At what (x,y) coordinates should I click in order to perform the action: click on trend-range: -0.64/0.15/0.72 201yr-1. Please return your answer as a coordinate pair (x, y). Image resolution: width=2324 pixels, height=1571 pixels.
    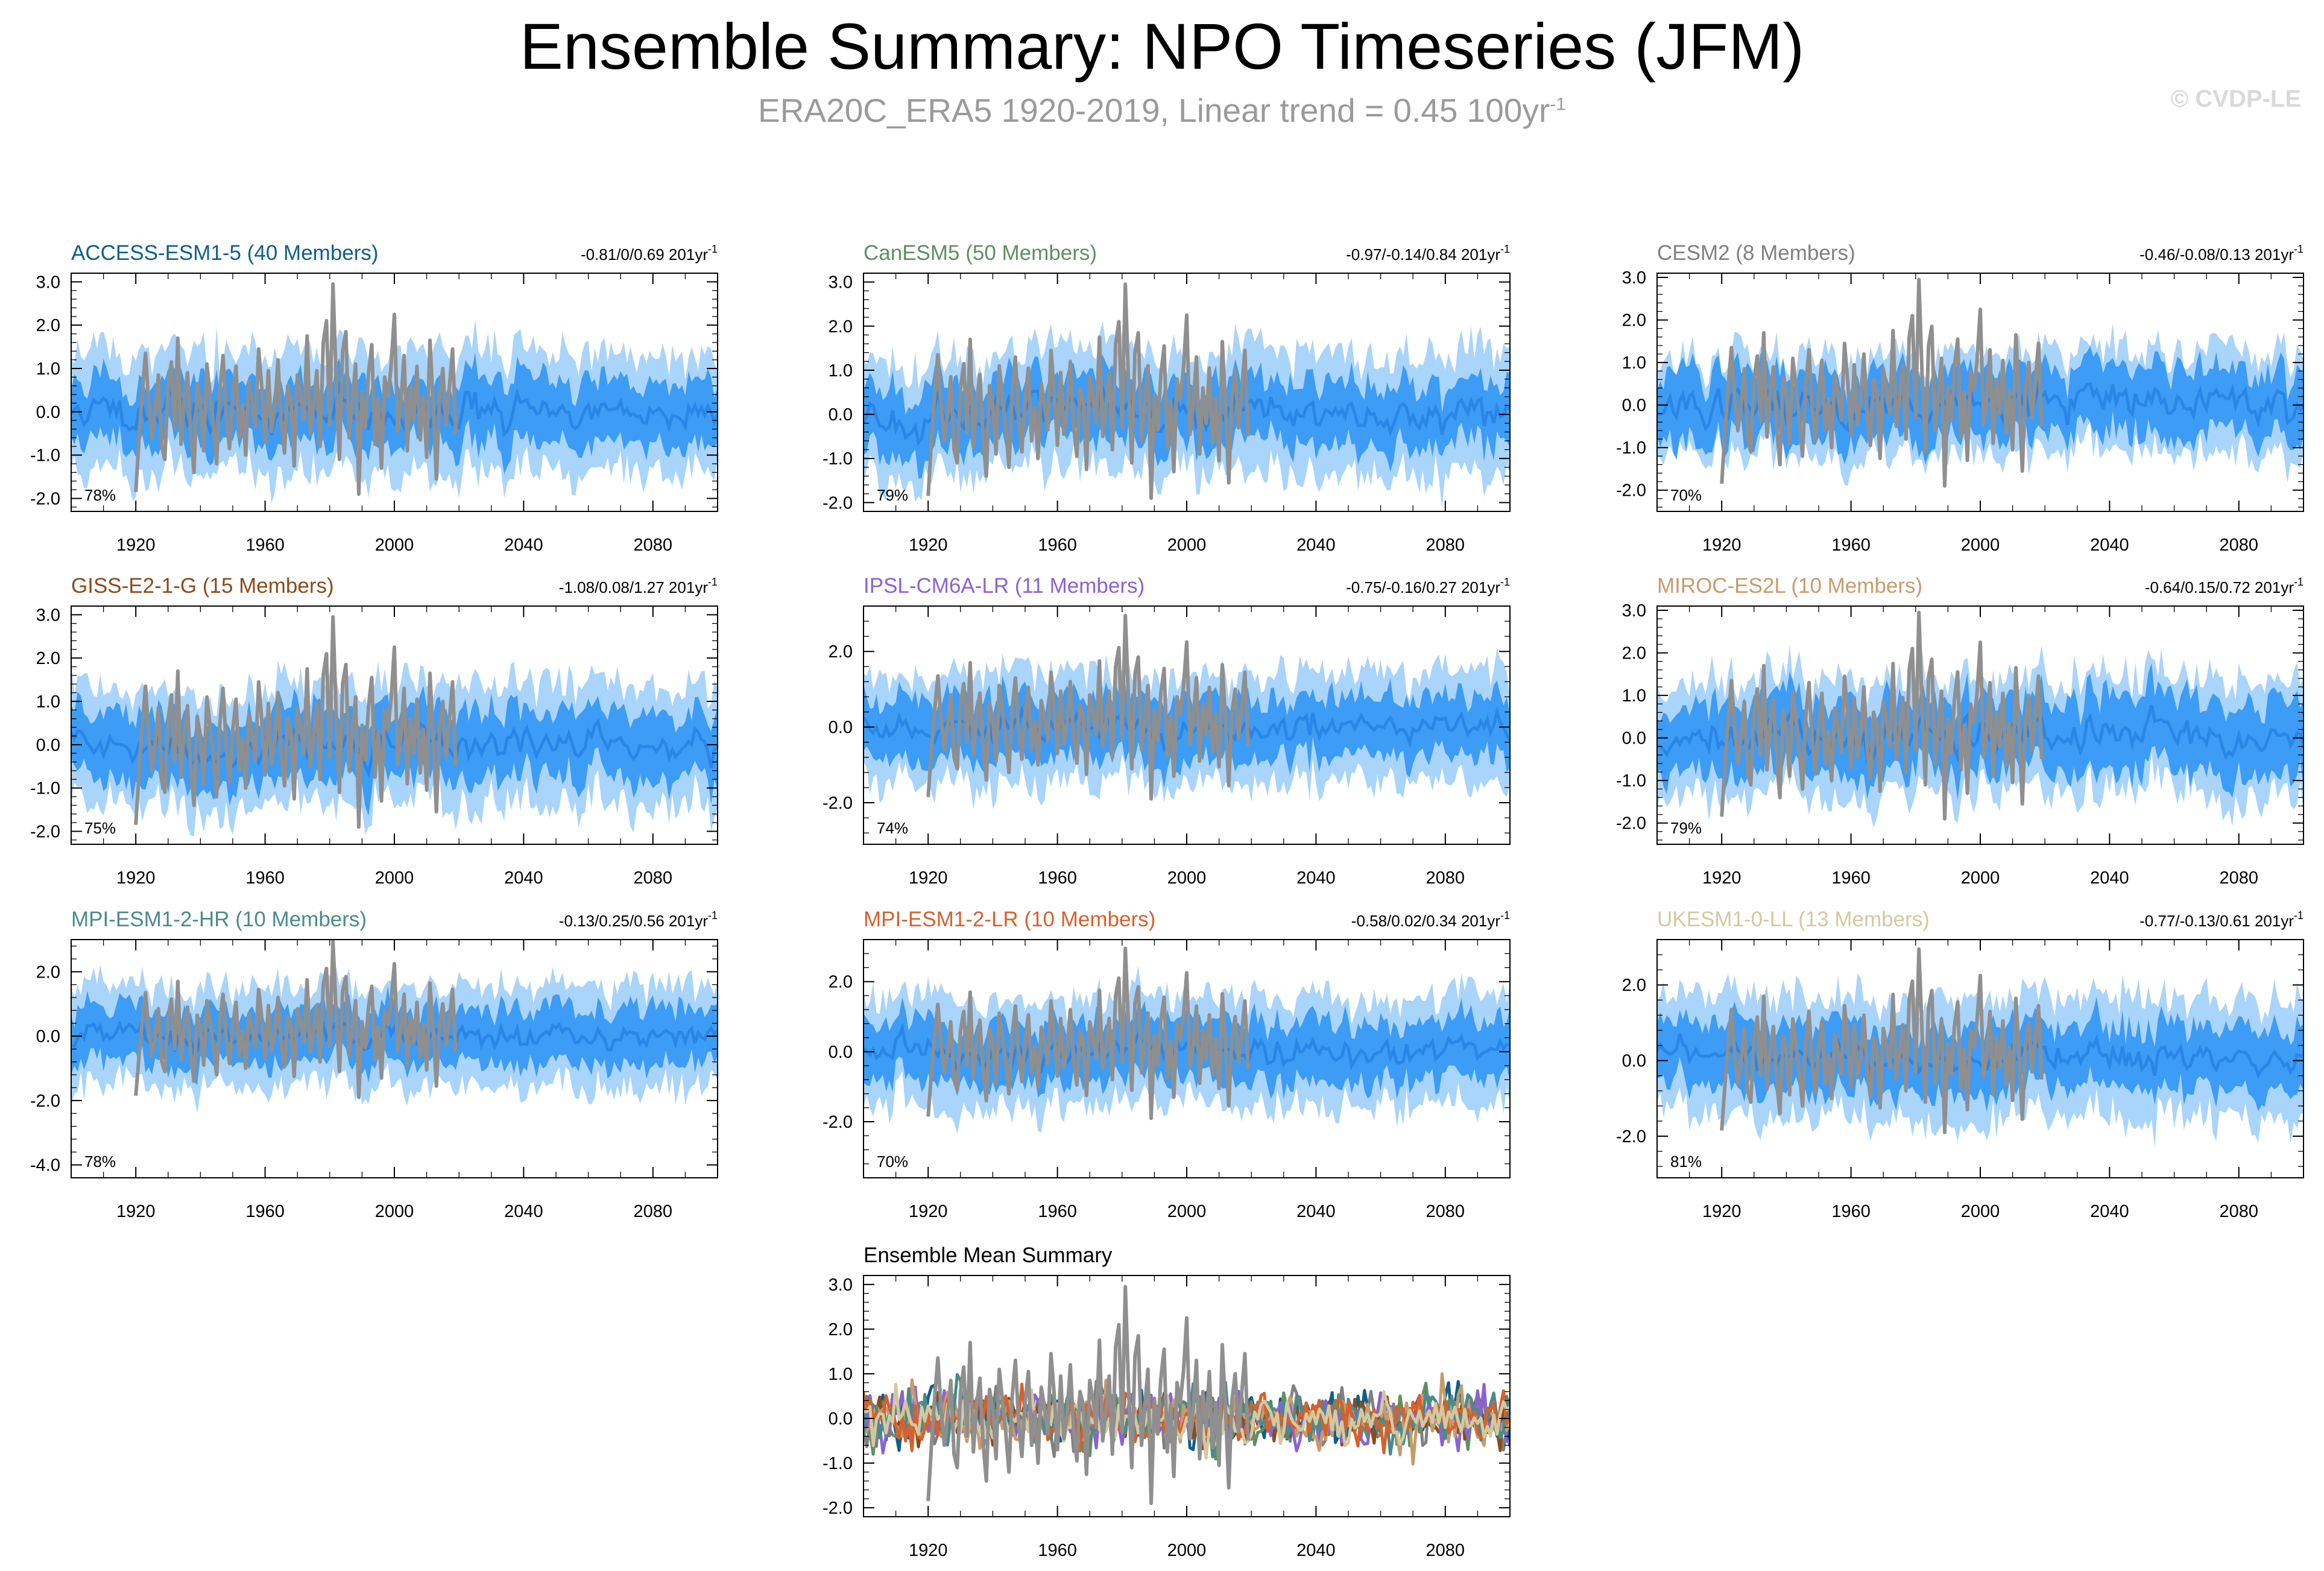
    Looking at the image, I should click on (2224, 586).